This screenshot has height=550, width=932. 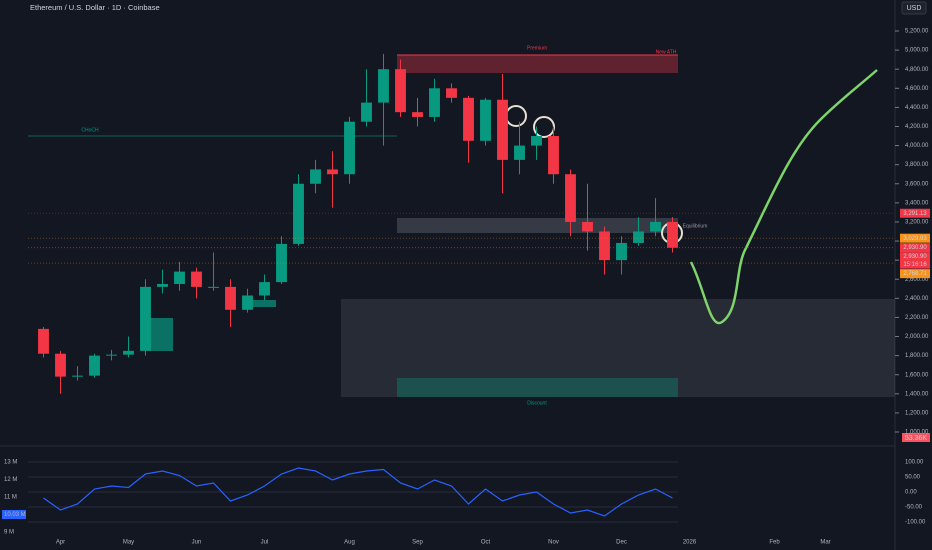 What do you see at coordinates (914, 463) in the screenshot?
I see `osc-tick-label: 100.00` at bounding box center [914, 463].